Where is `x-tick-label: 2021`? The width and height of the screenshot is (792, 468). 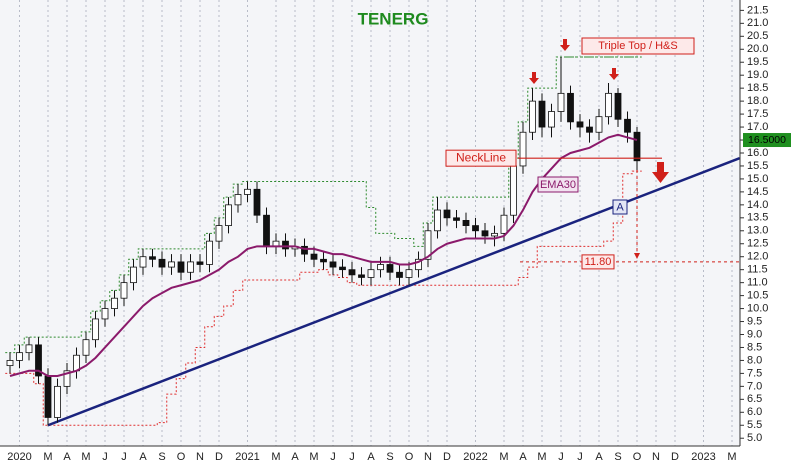
x-tick-label: 2021 is located at coordinates (247, 457).